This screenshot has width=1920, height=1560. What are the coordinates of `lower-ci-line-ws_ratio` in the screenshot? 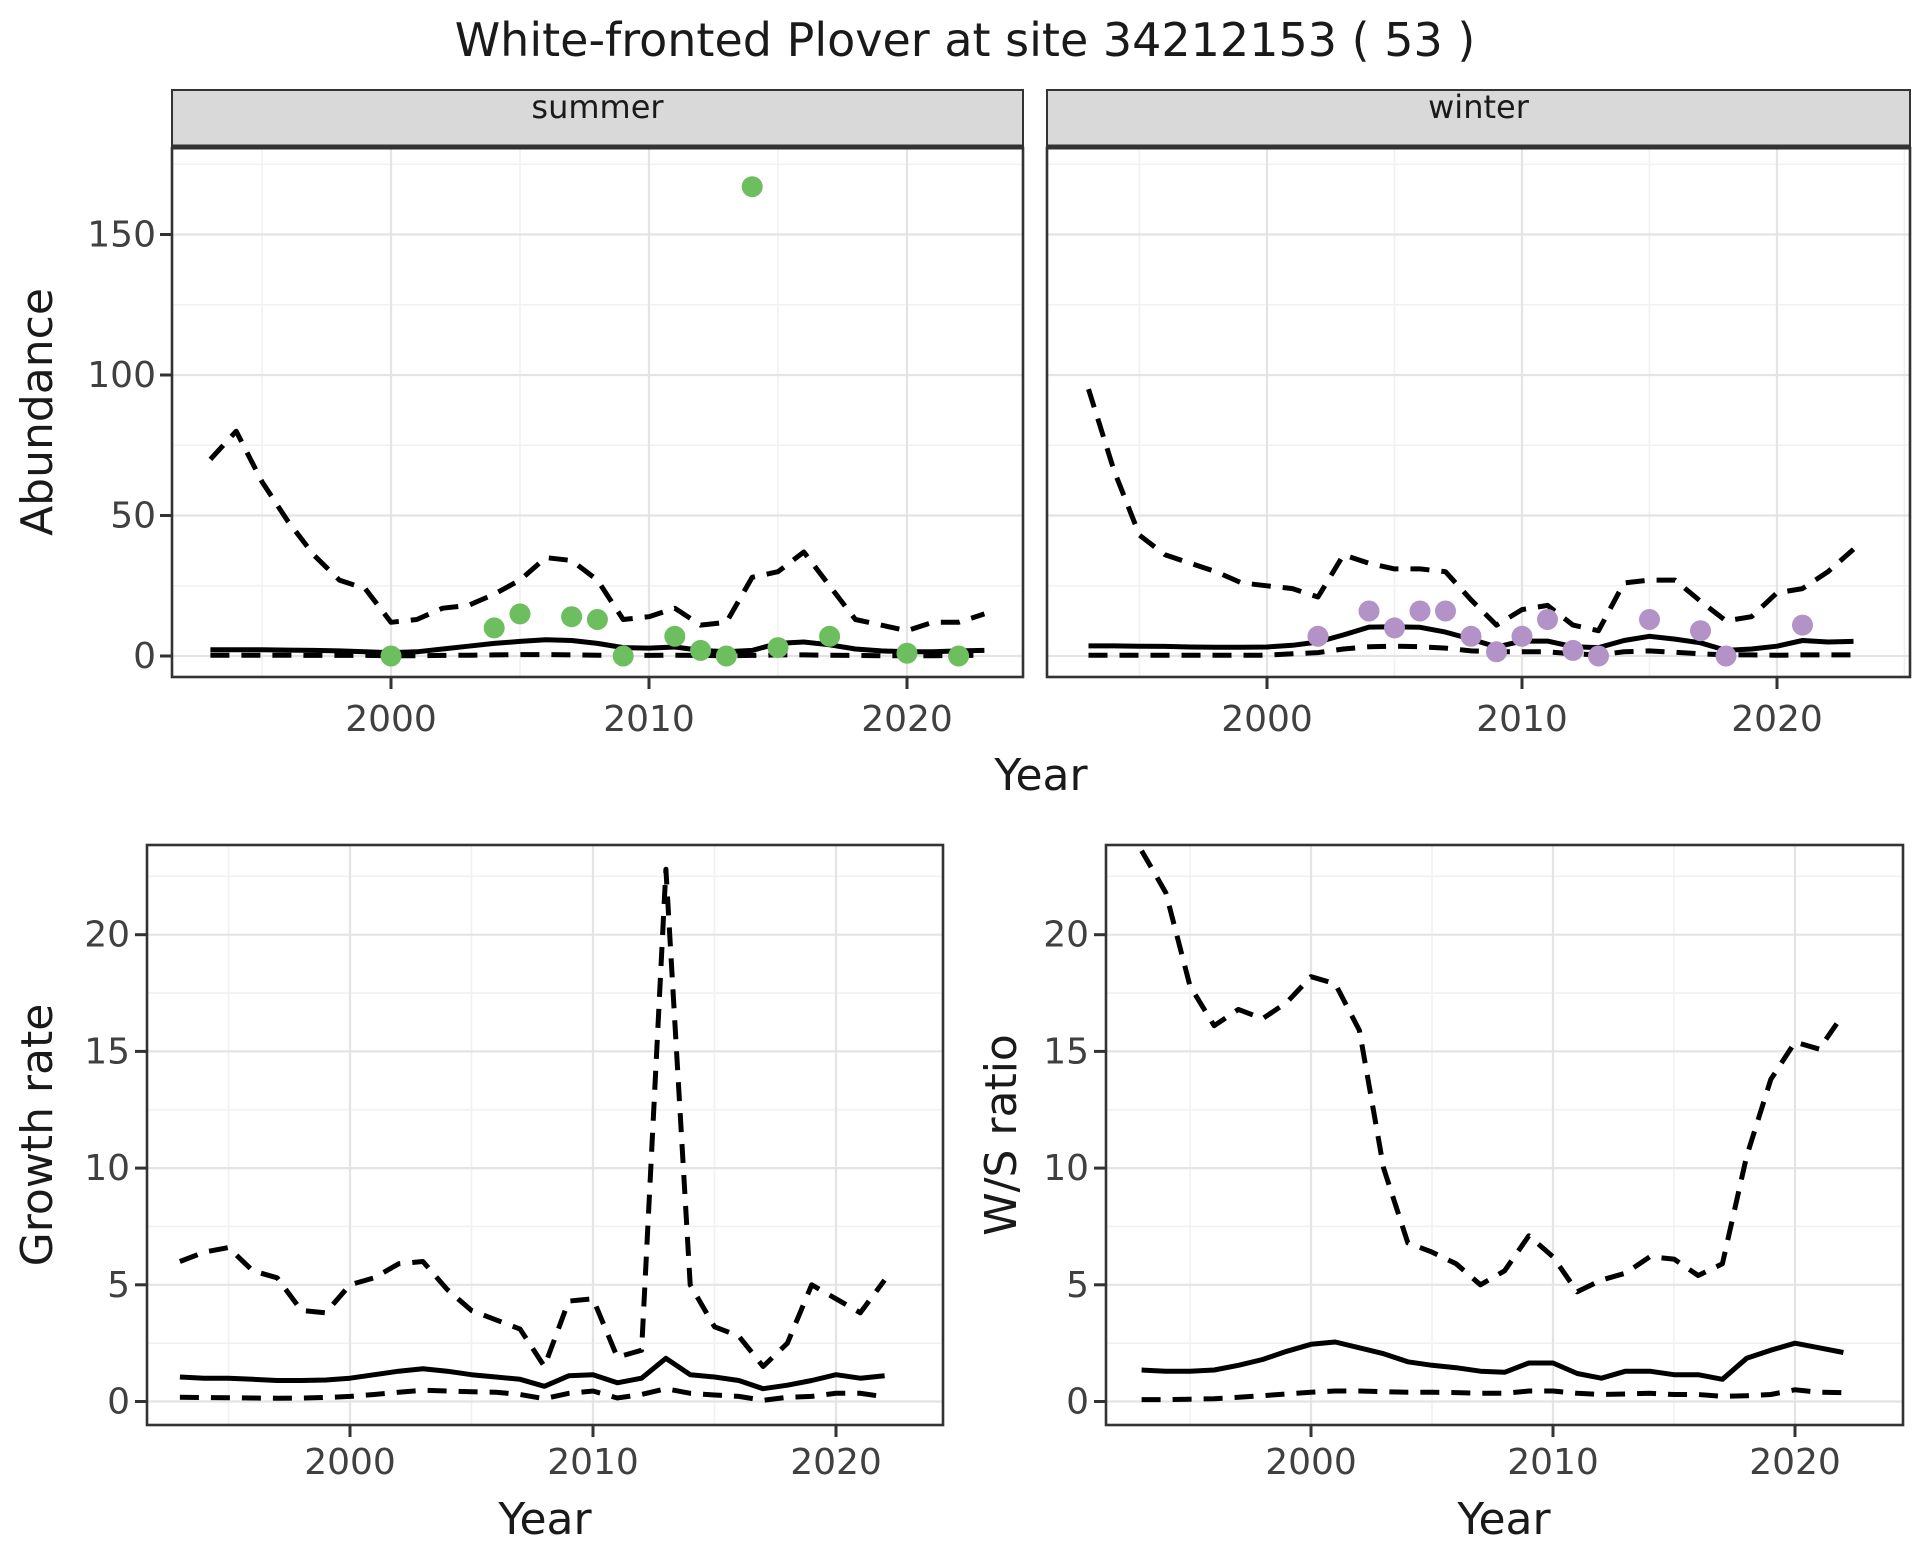 It's located at (1492, 1395).